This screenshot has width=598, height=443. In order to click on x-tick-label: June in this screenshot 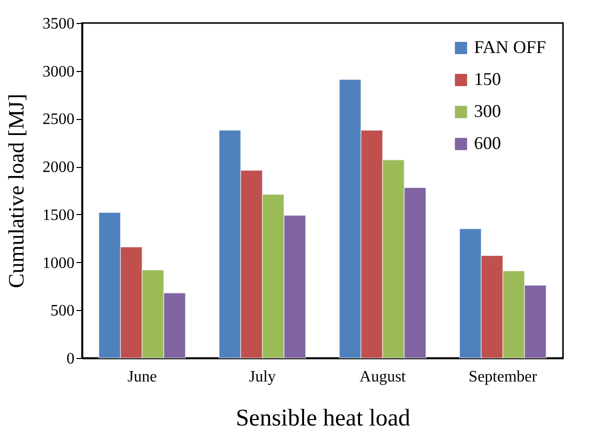, I will do `click(142, 377)`.